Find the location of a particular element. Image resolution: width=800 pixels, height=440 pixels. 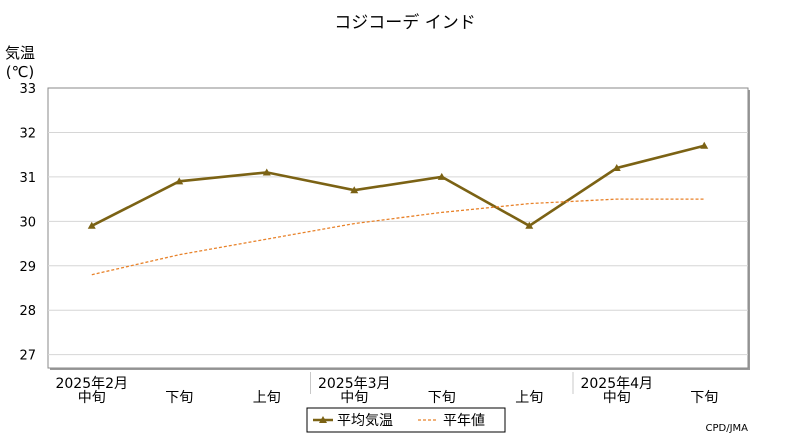

y-tick-label: 29 is located at coordinates (27, 267).